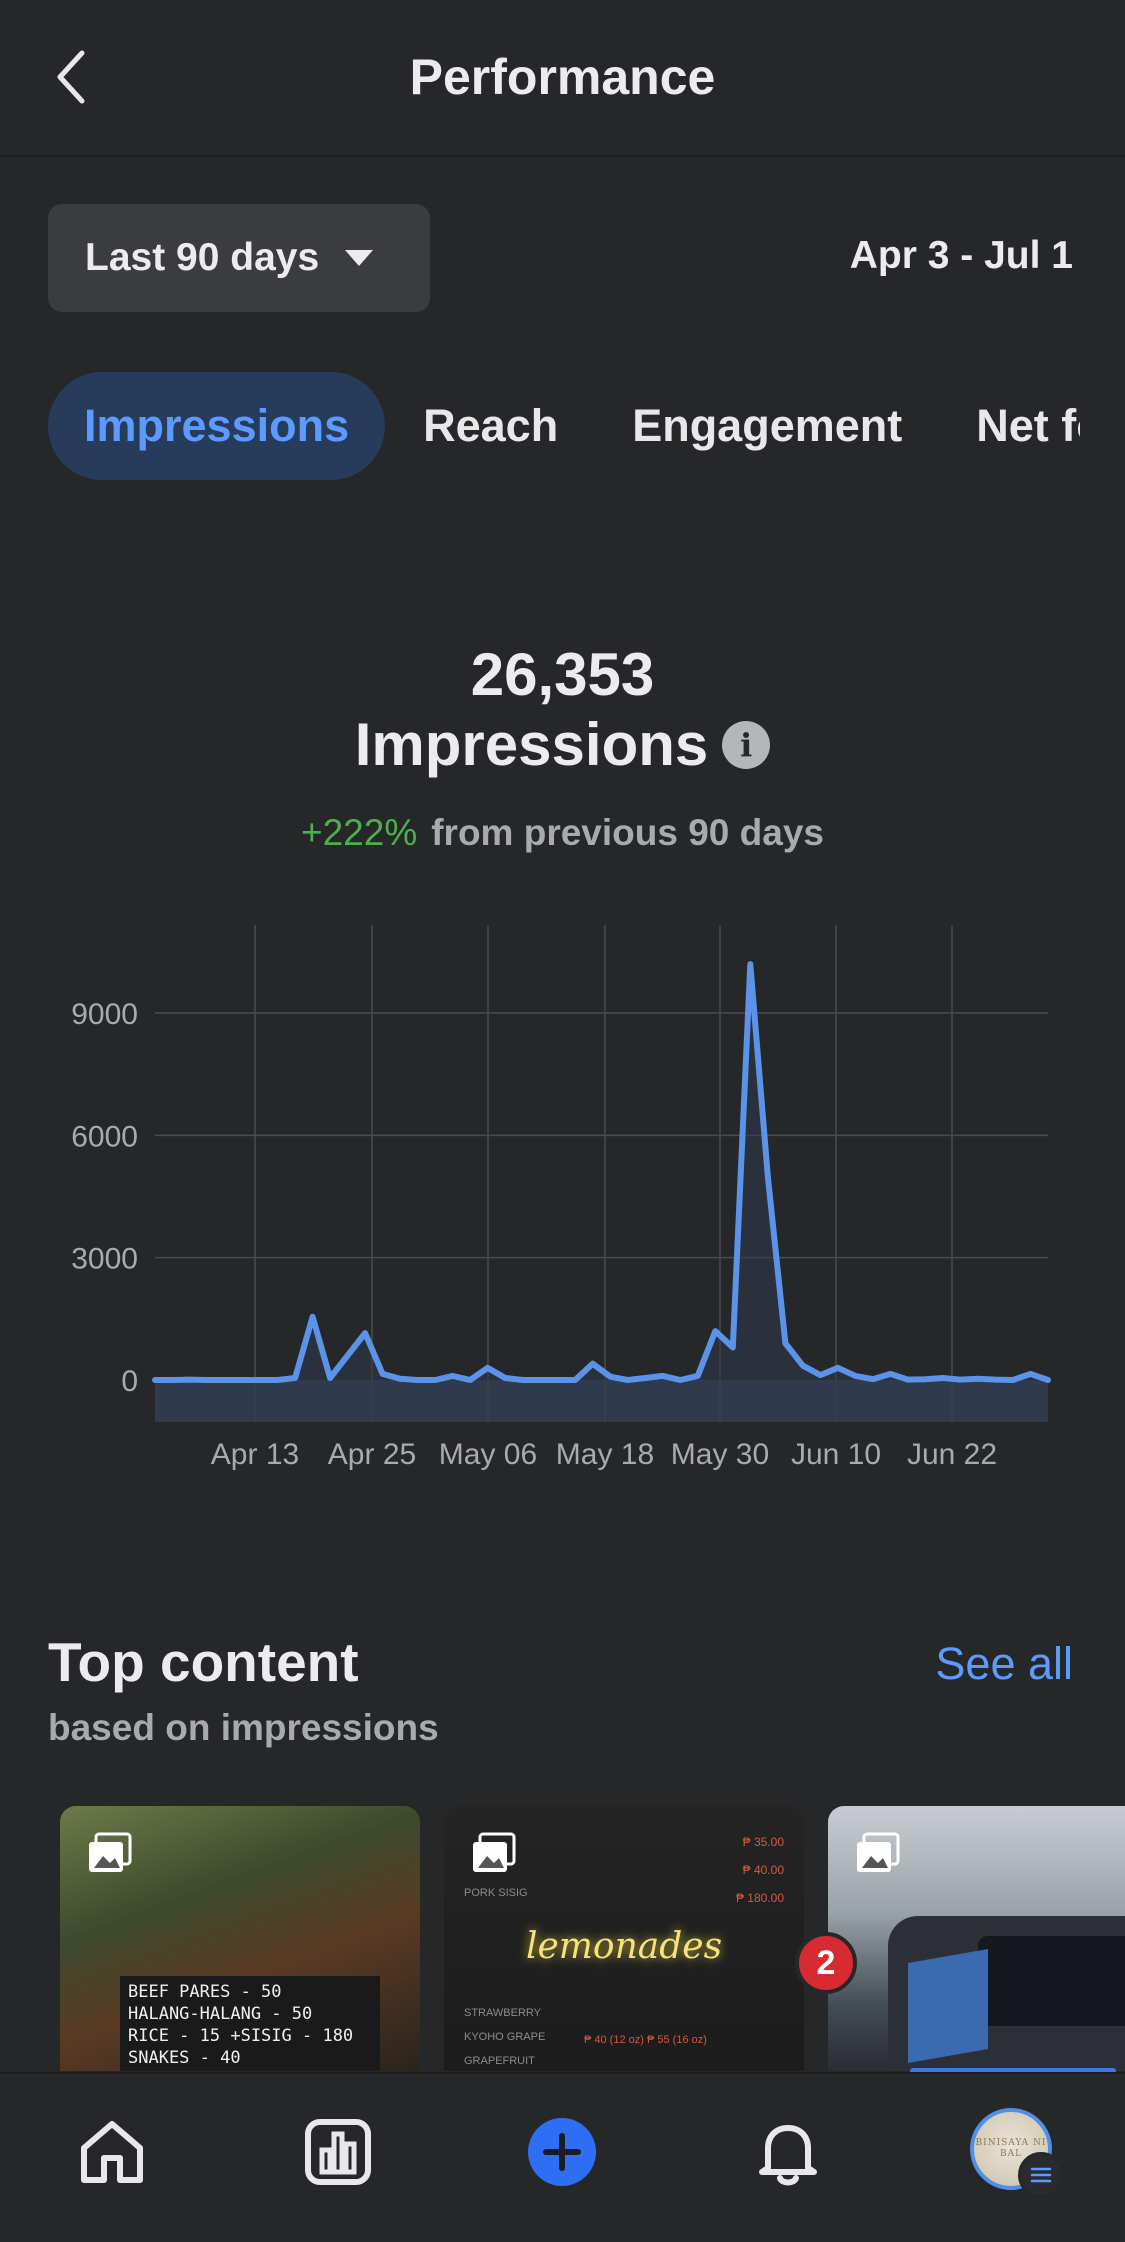  Describe the element at coordinates (504, 2060) in the screenshot. I see `card-line: GRAPEFRUIT` at that location.